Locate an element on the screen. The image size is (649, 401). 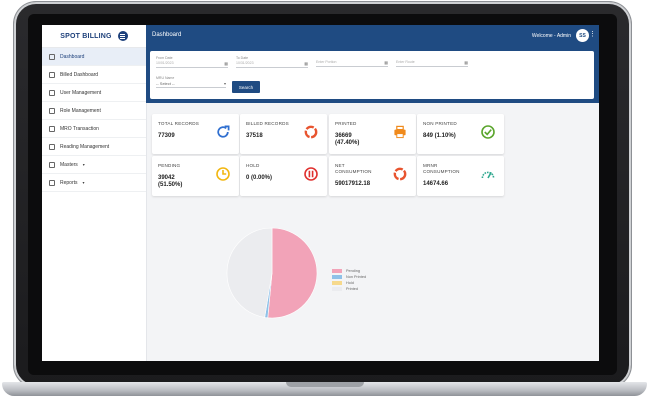
welcome-text: Welcome - Admin is located at coordinates (551, 36).